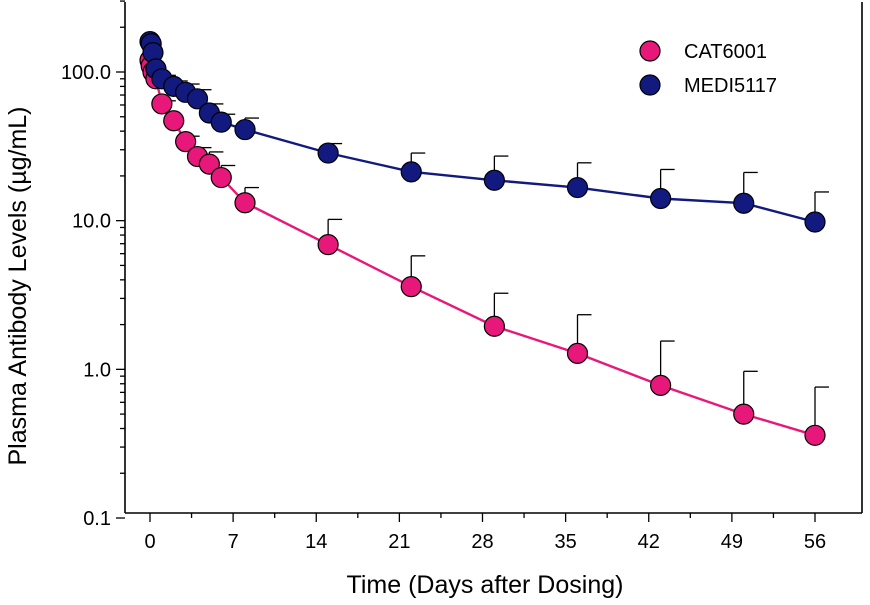  I want to click on x-tick-label: 14, so click(316, 542).